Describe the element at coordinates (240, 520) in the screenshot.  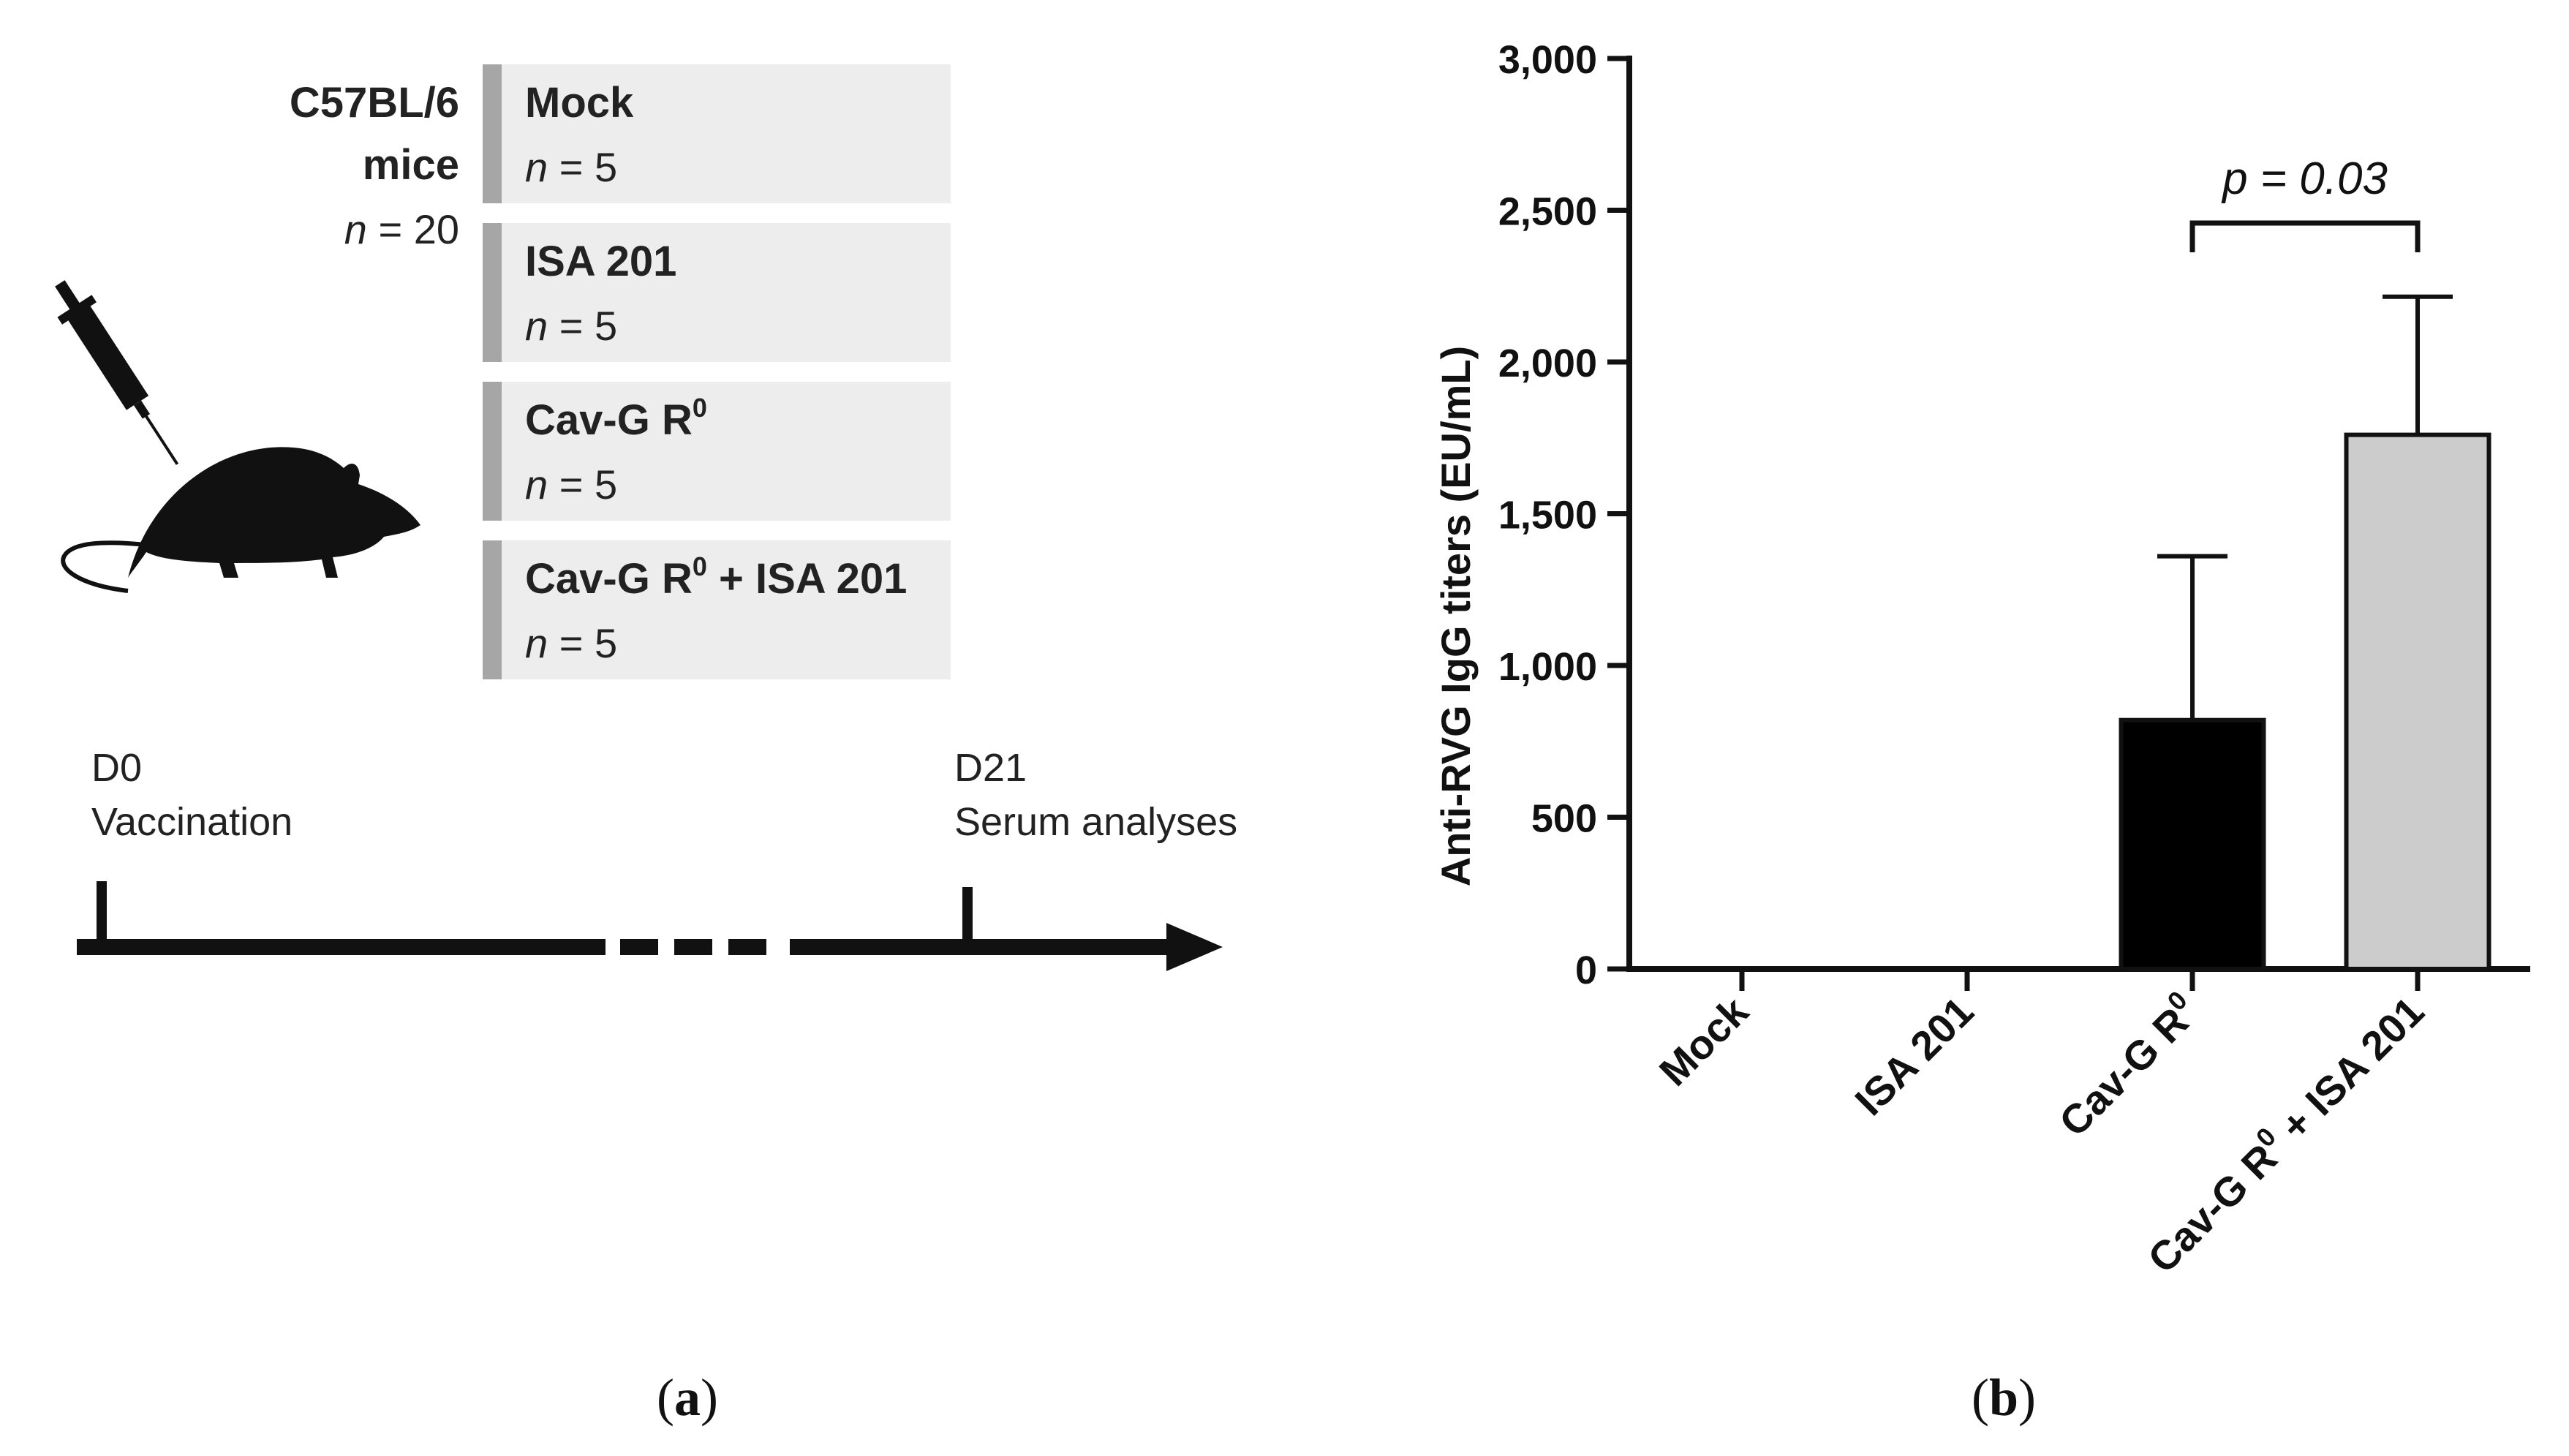
I see `mouse-icon` at that location.